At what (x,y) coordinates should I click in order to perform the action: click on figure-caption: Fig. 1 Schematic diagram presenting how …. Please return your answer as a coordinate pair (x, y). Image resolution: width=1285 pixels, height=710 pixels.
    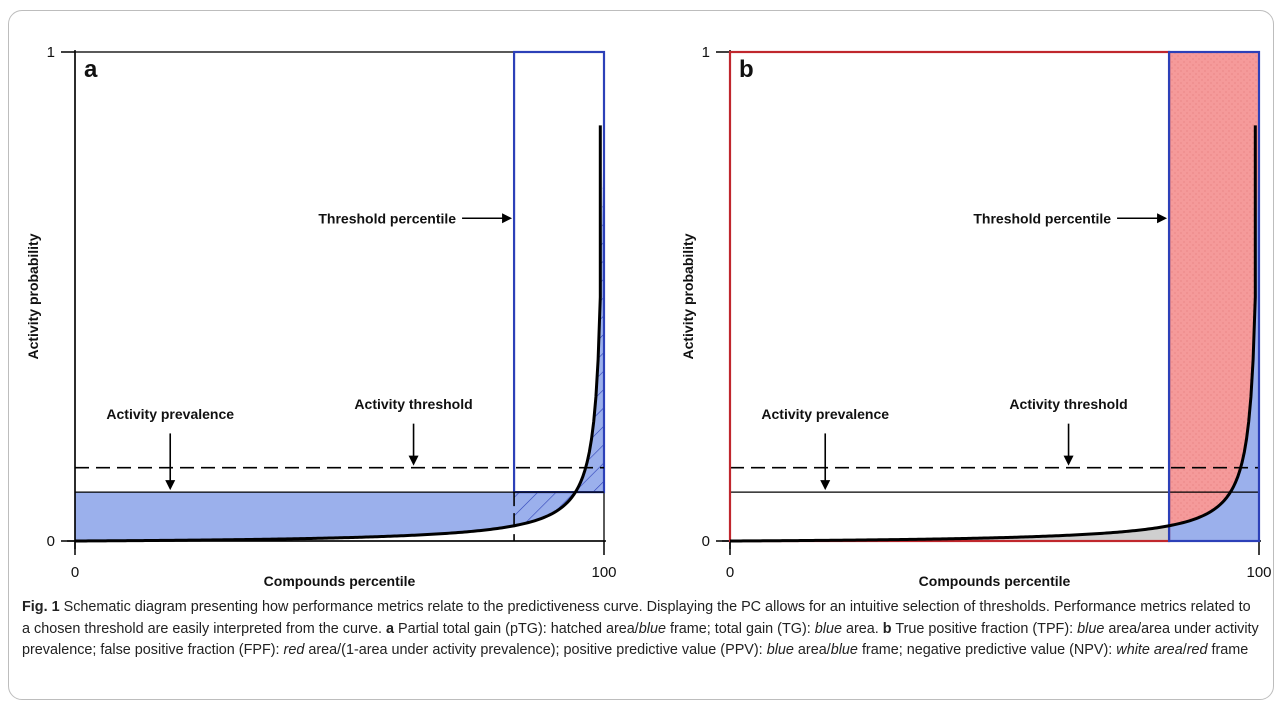
    Looking at the image, I should click on (642, 629).